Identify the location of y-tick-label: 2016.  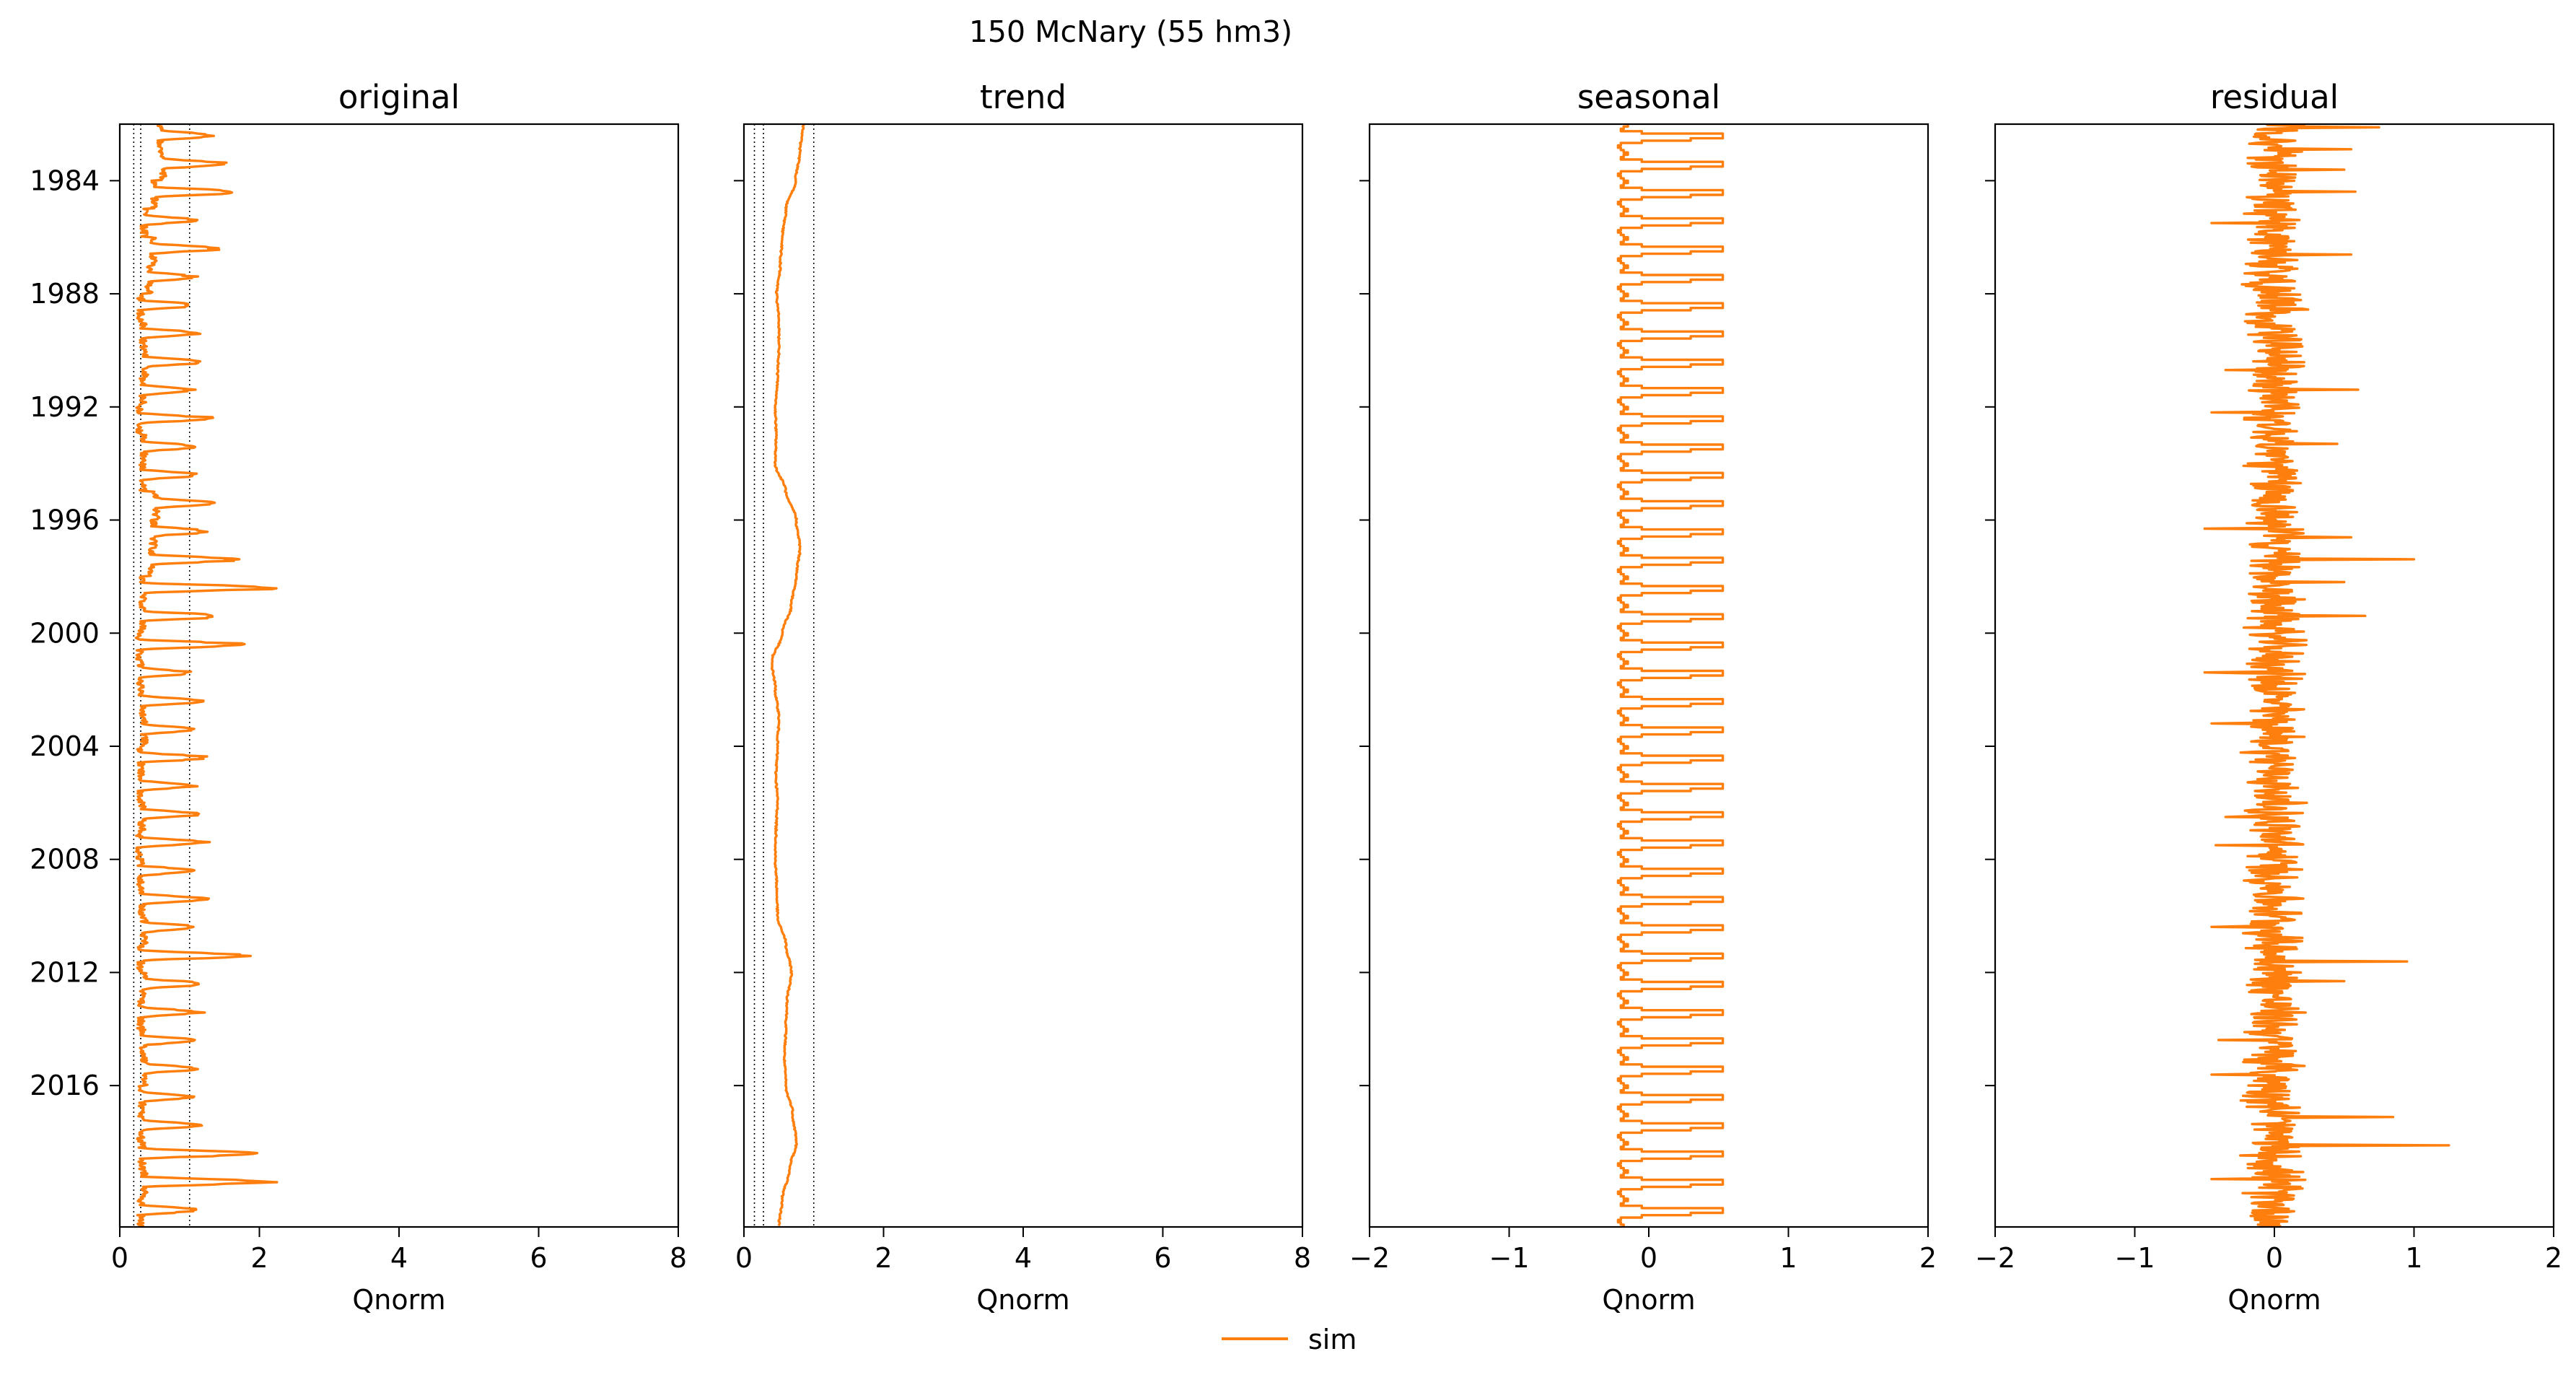
(65, 1085).